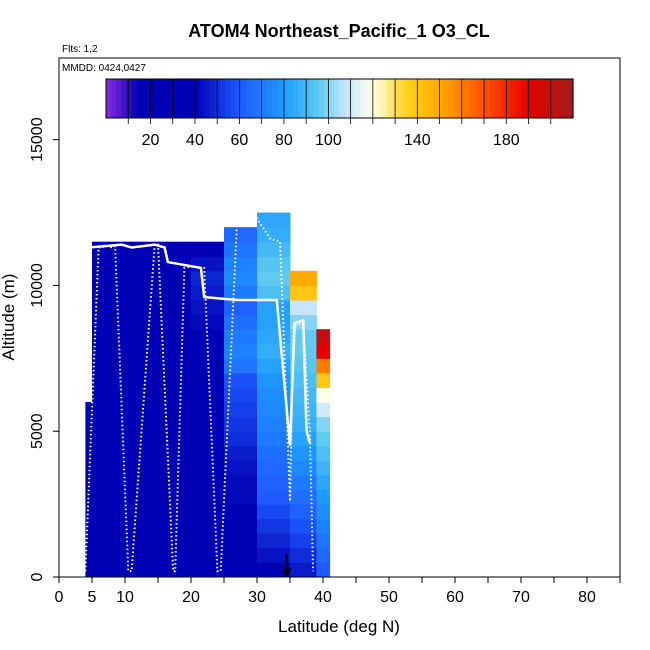  I want to click on colorbar-tick-label: 20, so click(151, 140).